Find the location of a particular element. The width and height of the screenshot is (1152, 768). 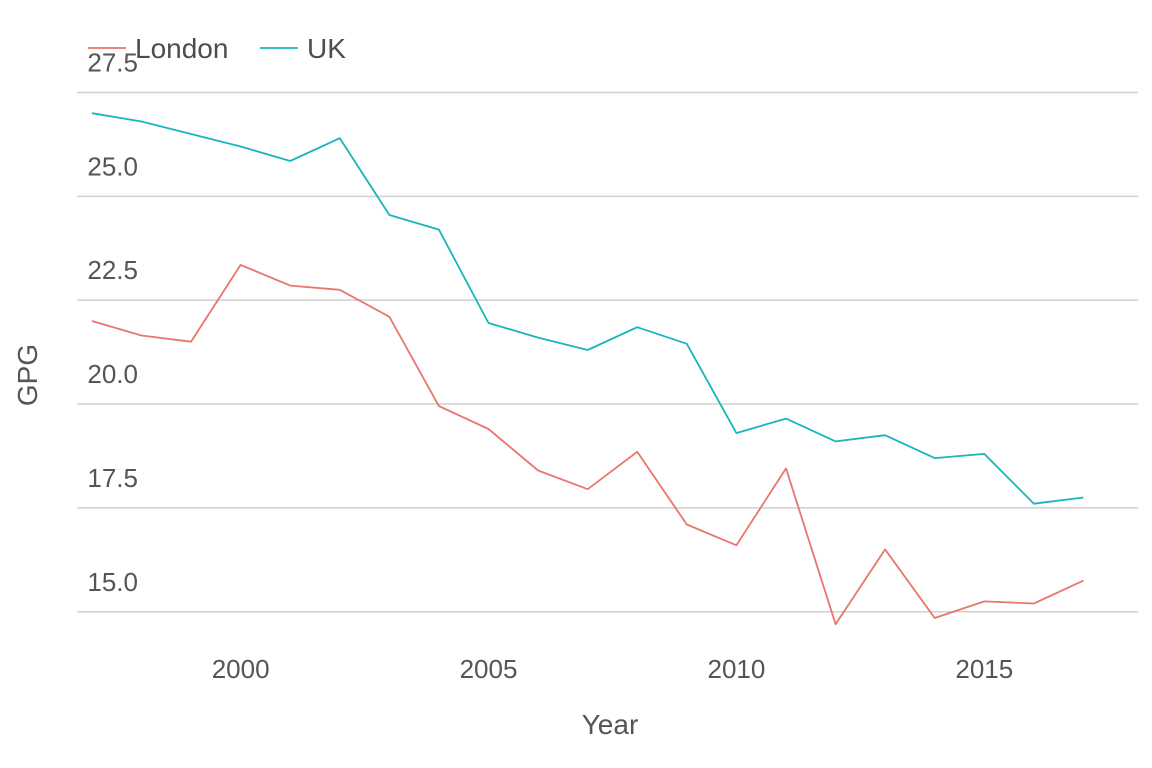

x-axis-title: Year is located at coordinates (610, 724).